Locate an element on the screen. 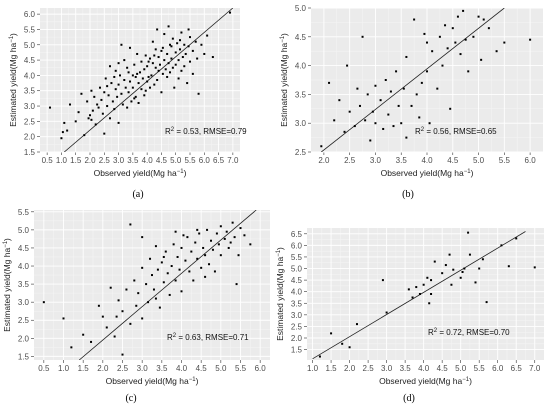  x-tick-label: 3.0 is located at coordinates (387, 368).